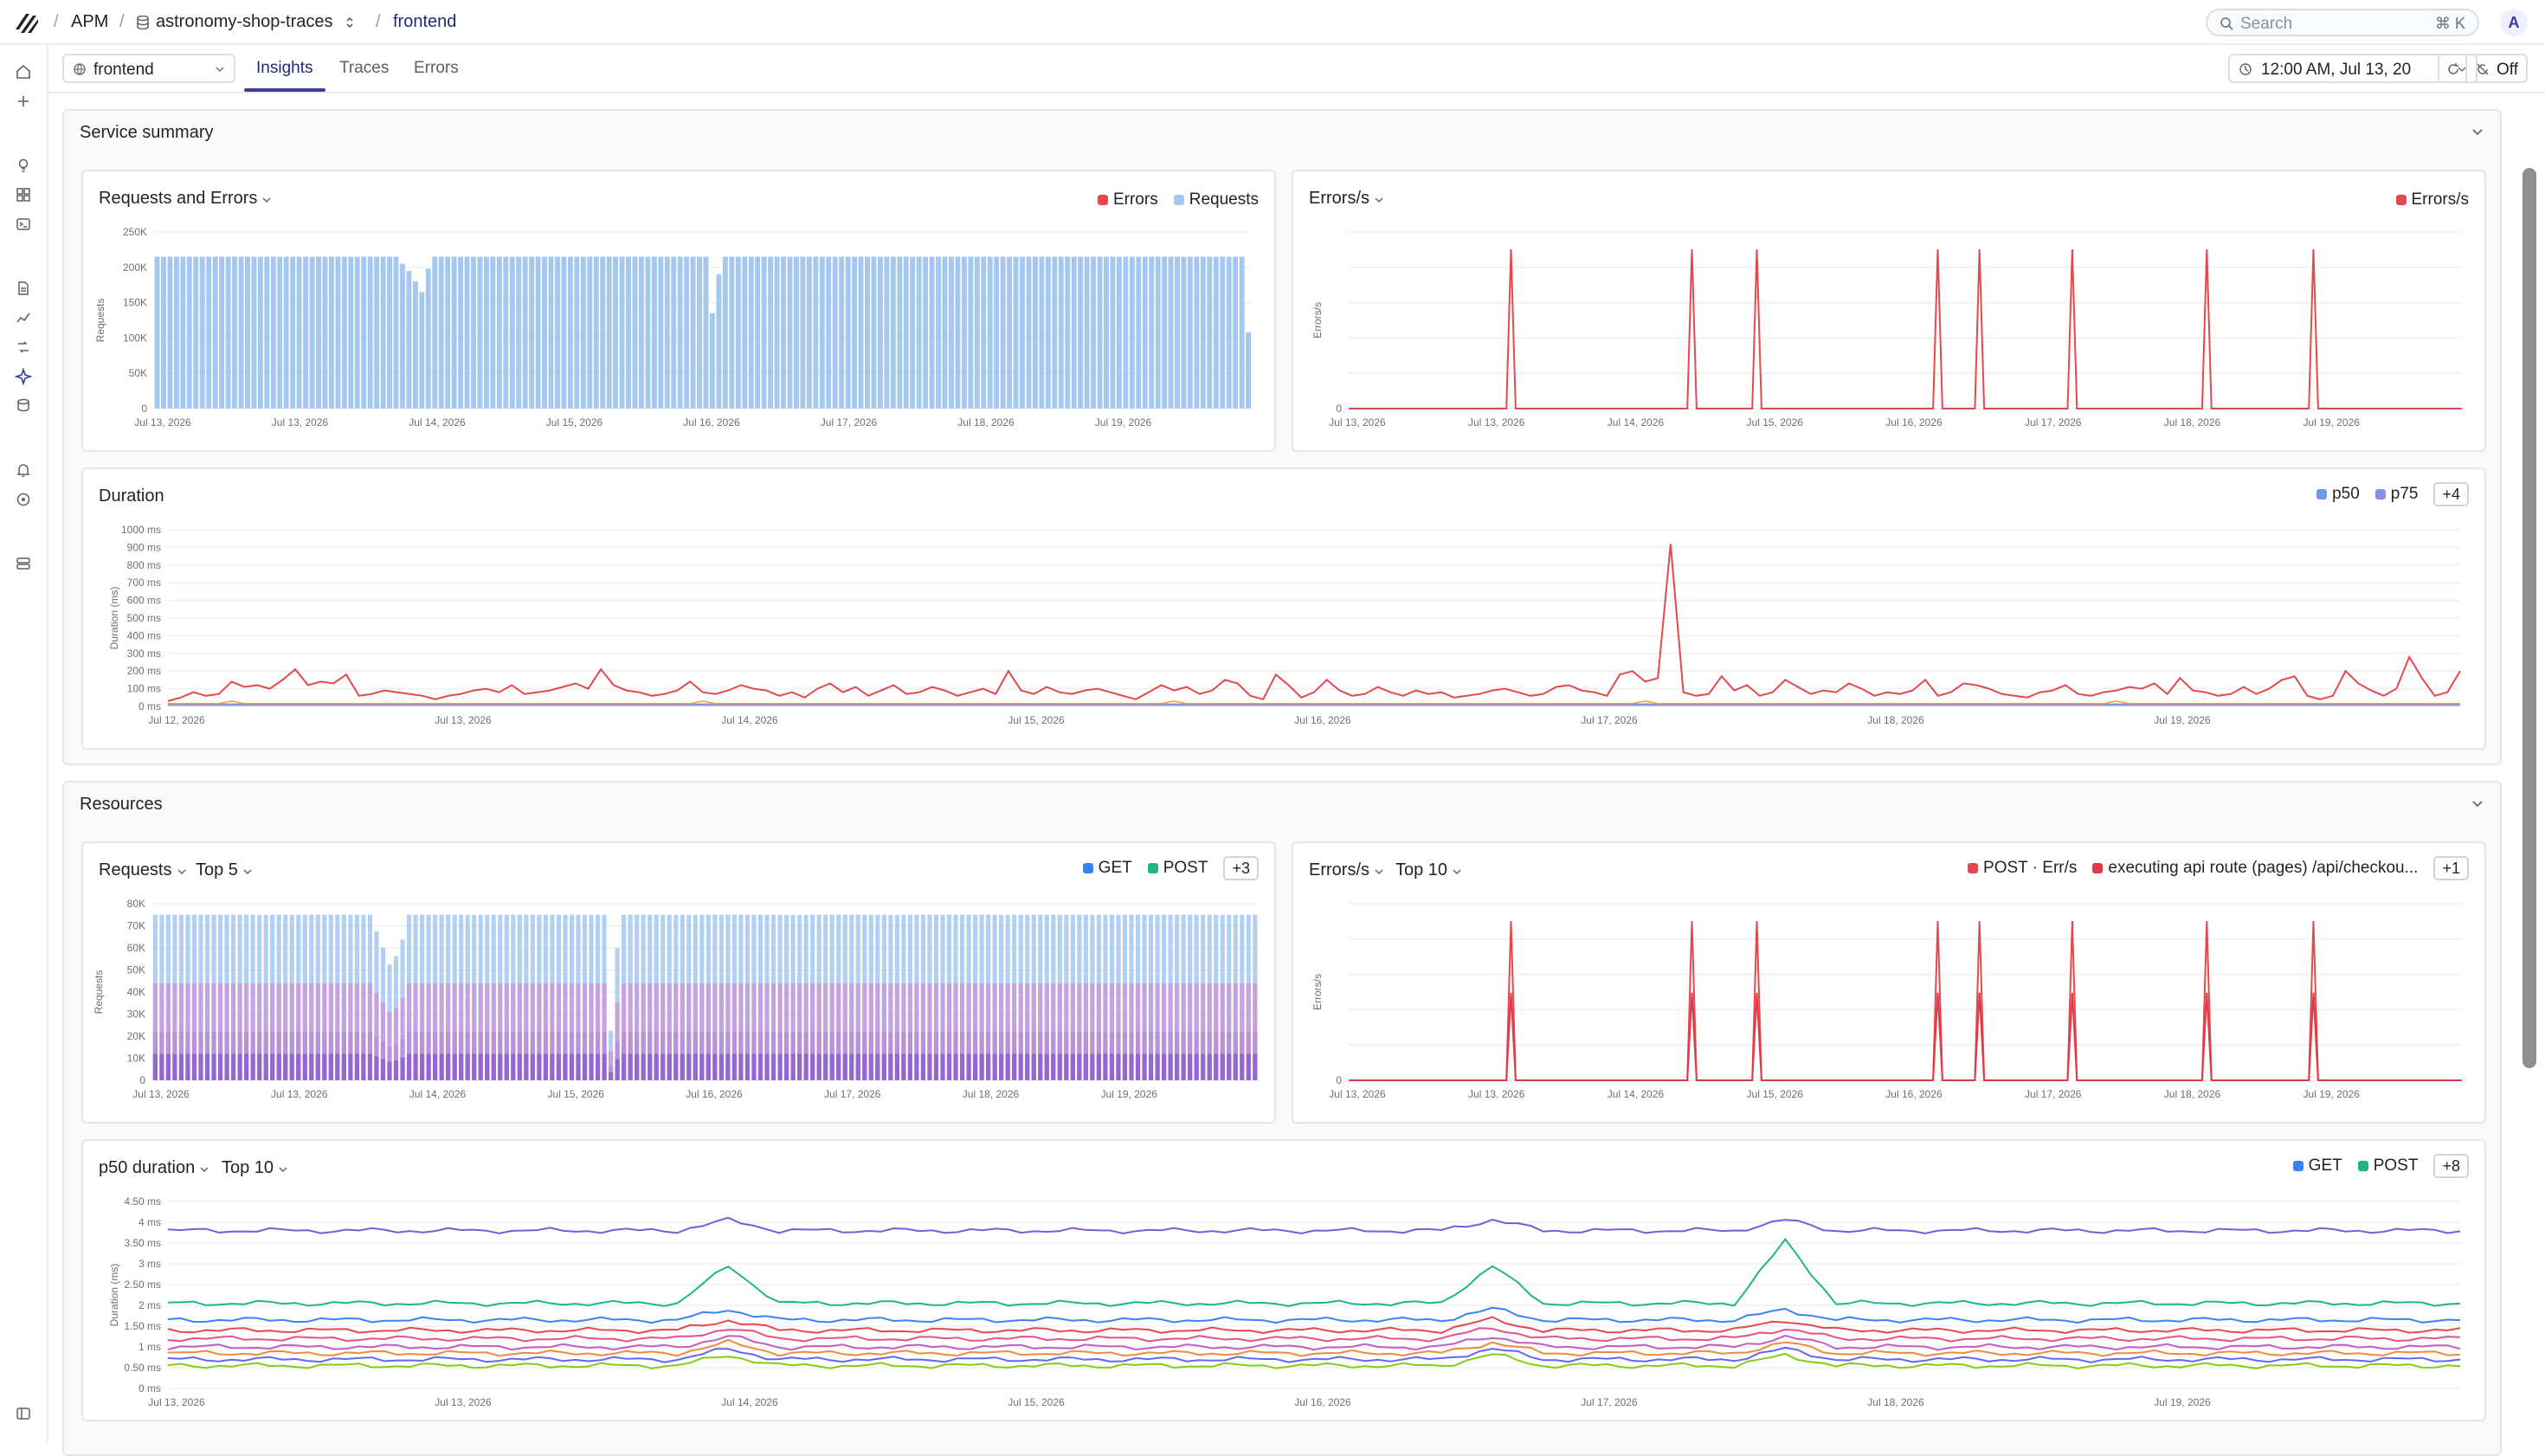  Describe the element at coordinates (350, 22) in the screenshot. I see `chevron-updown-icon` at that location.